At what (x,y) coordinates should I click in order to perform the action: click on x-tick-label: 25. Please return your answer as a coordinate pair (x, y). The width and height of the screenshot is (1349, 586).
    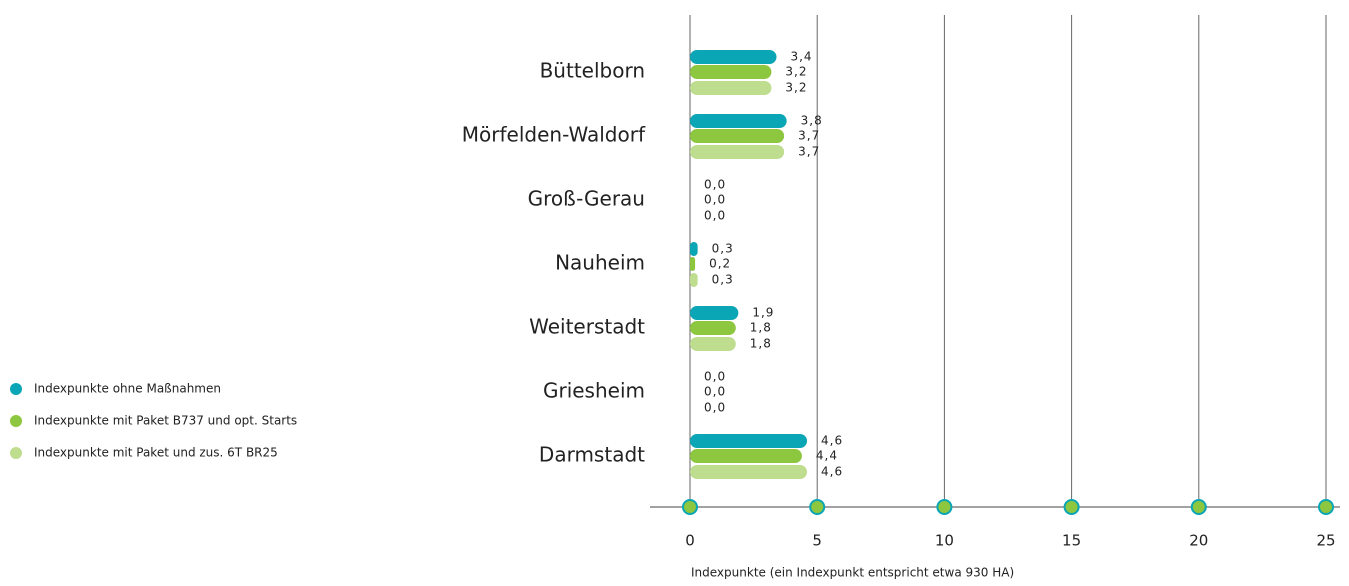
    Looking at the image, I should click on (1325, 541).